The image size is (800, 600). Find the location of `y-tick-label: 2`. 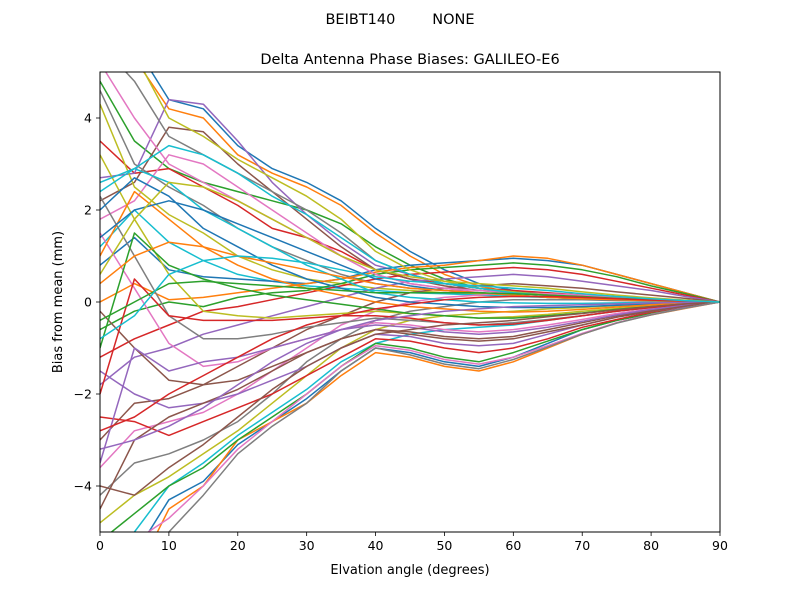

y-tick-label: 2 is located at coordinates (88, 210).